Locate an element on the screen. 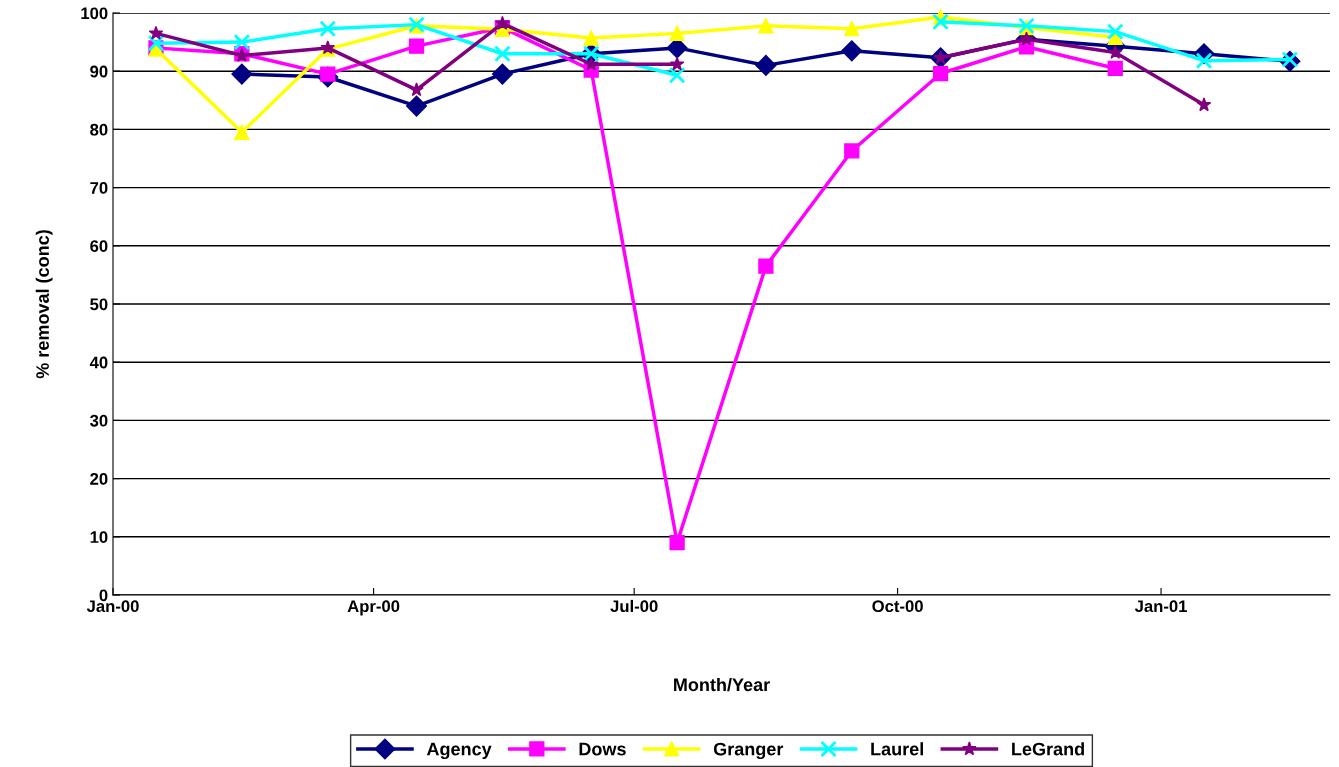 The width and height of the screenshot is (1339, 767). y-tick-label: 40 is located at coordinates (98, 362).